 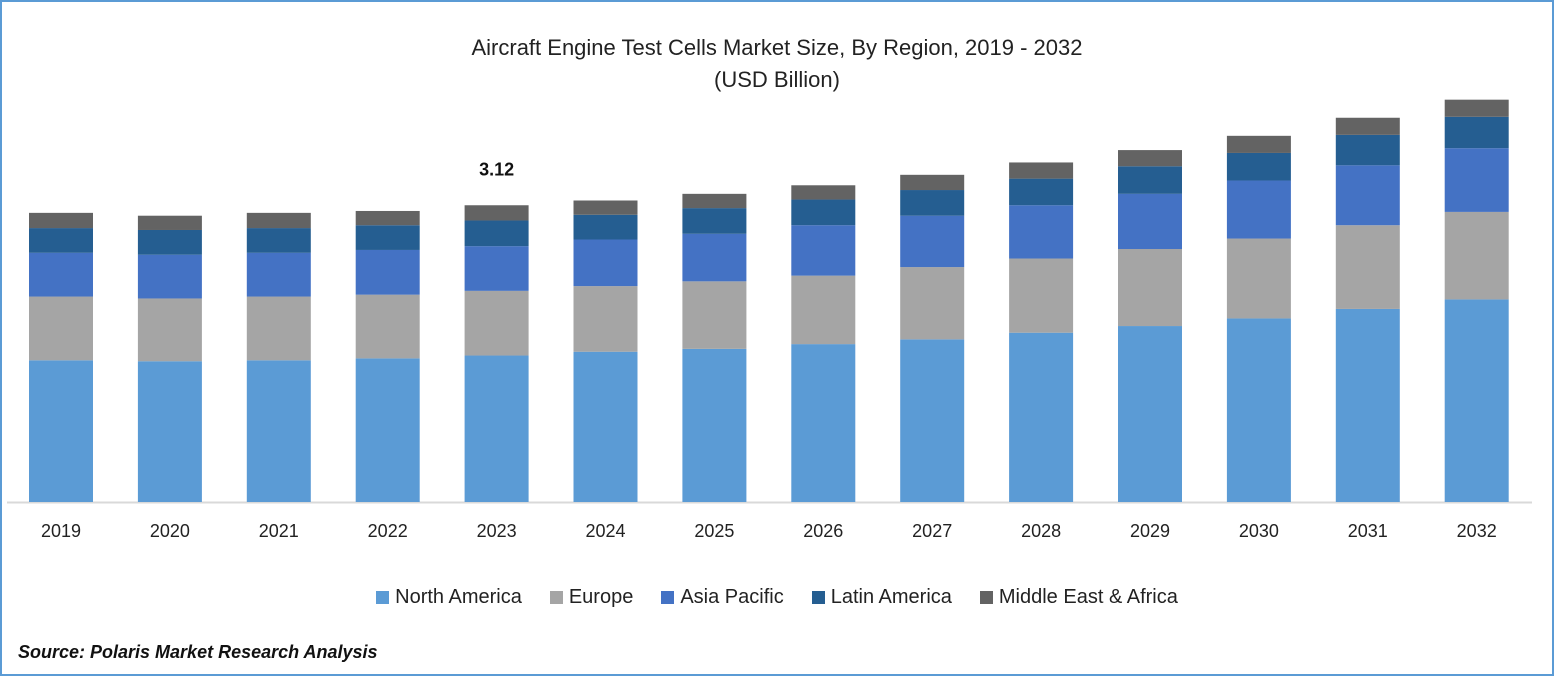 I want to click on bar-segment-europe-2025, so click(x=714, y=315).